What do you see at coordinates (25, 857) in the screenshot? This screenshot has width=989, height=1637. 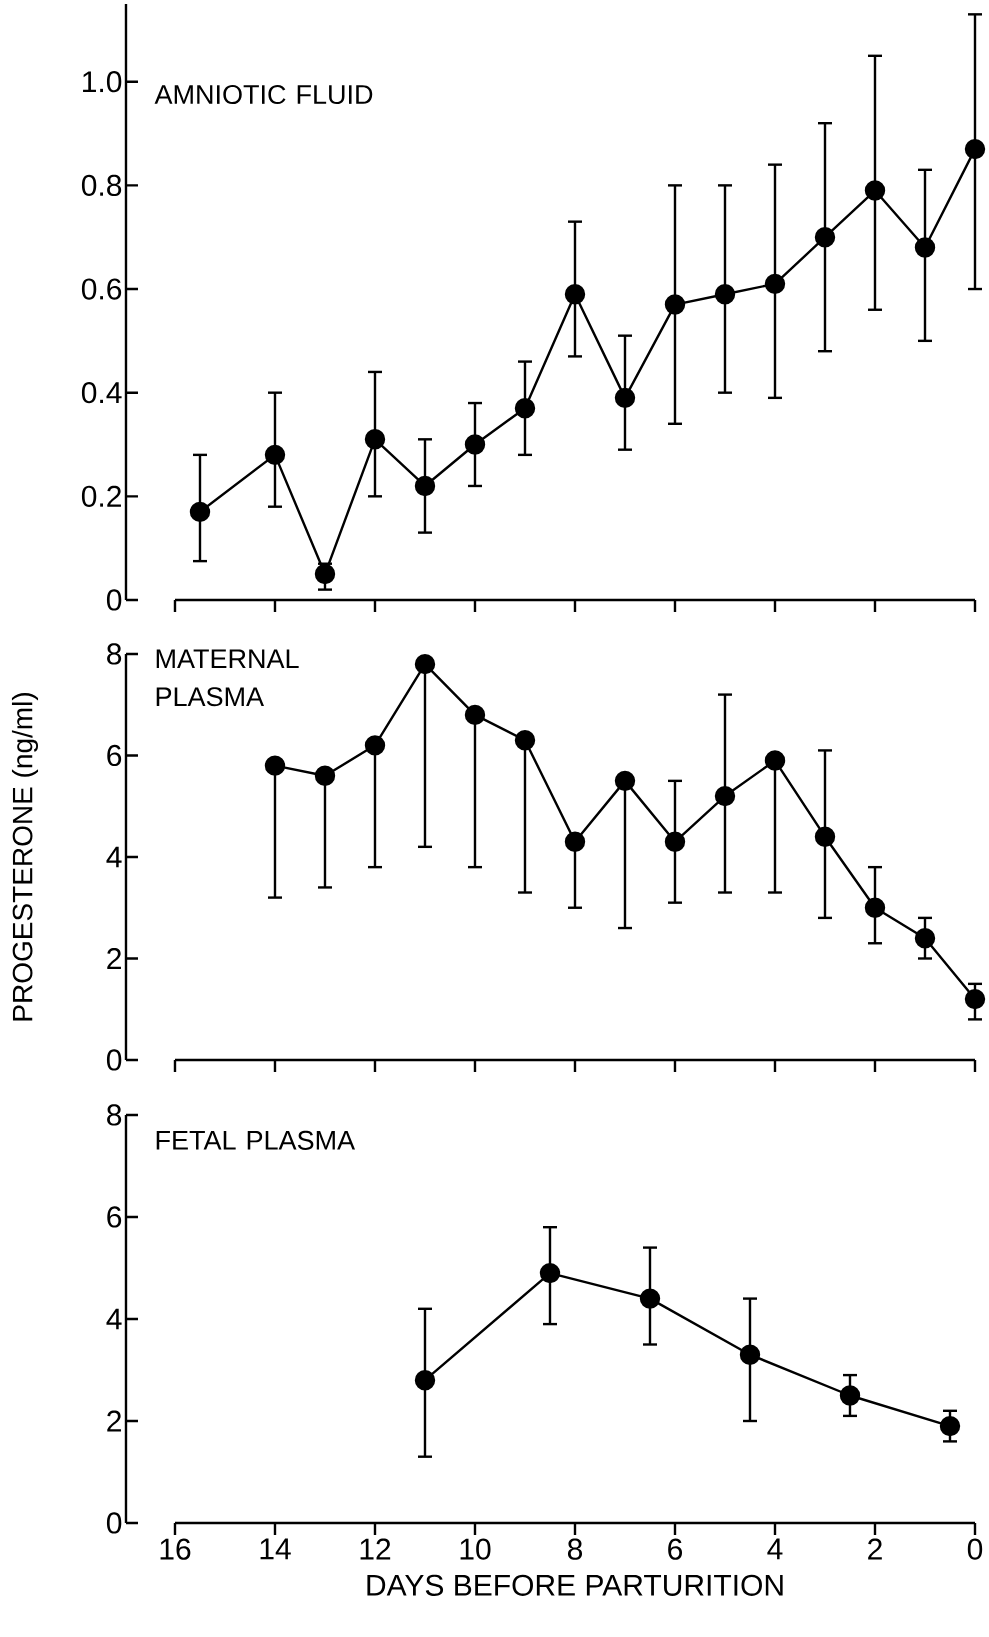 I see `y-axis-title: PROGESTERONE (ng/ml)` at bounding box center [25, 857].